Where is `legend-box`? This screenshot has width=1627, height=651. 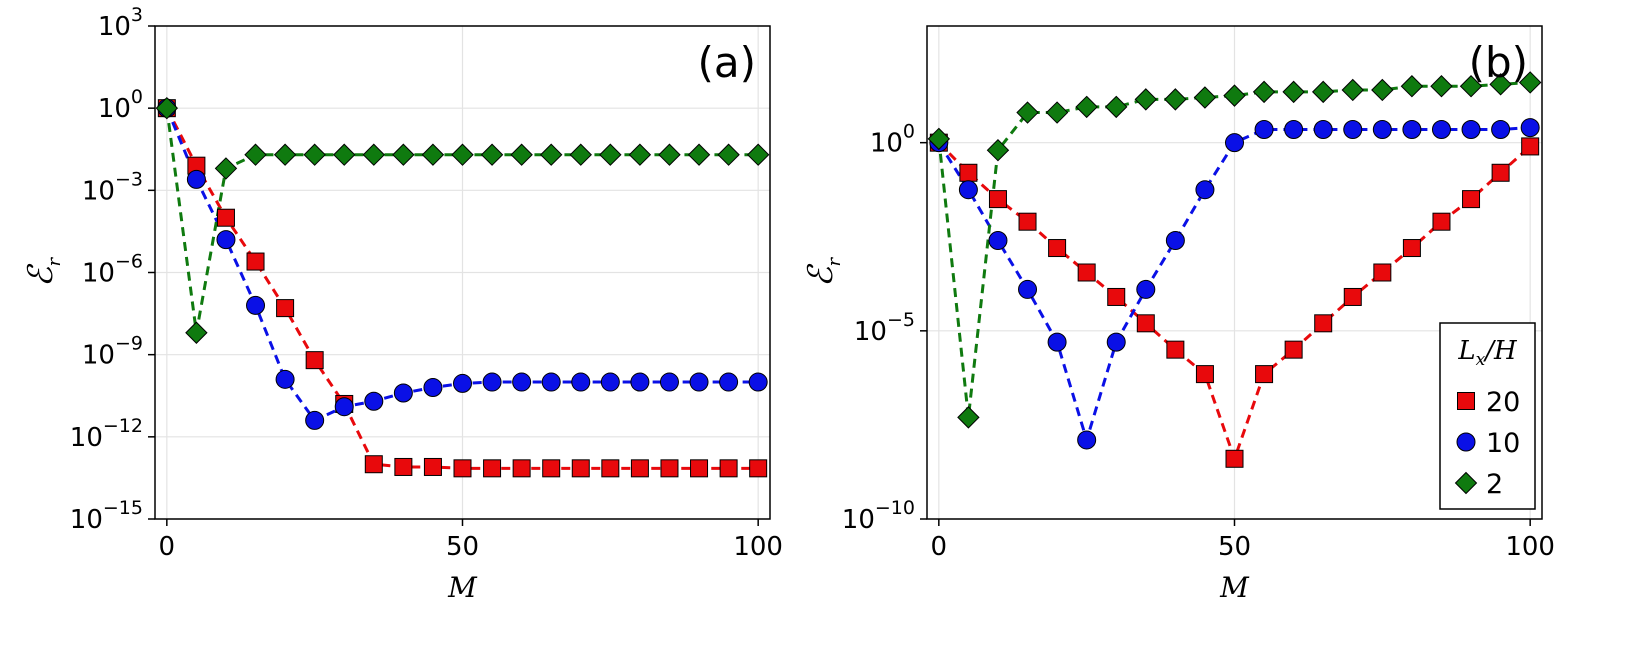
legend-box is located at coordinates (1487, 416).